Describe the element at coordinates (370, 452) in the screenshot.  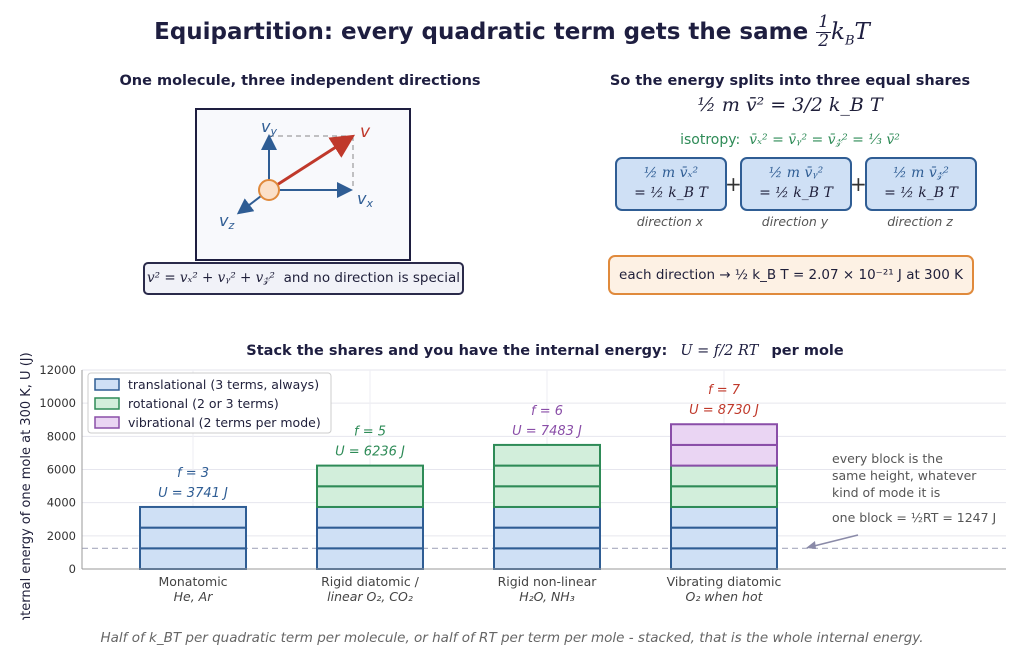
I see `total-u-label-1: U = 6236 J` at that location.